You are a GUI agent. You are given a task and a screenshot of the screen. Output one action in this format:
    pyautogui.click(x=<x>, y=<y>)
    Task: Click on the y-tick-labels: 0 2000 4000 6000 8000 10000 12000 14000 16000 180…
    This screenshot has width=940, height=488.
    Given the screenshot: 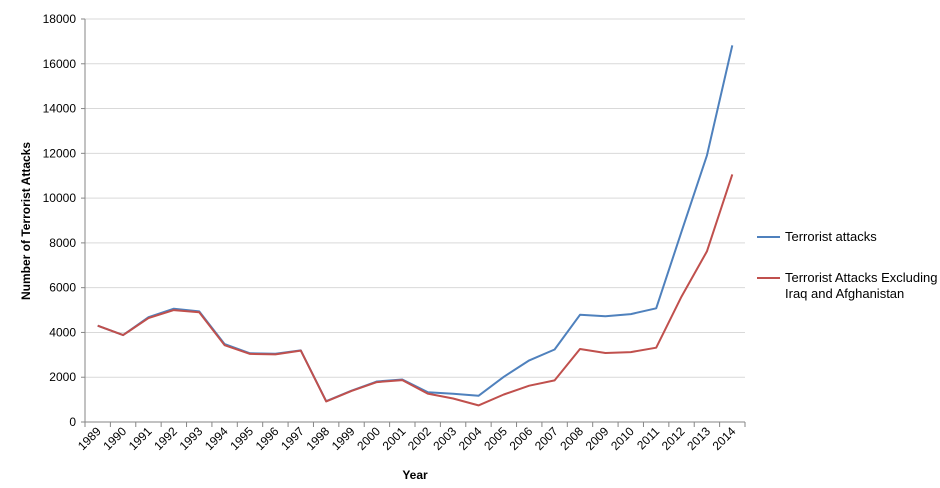 What is the action you would take?
    pyautogui.click(x=60, y=220)
    